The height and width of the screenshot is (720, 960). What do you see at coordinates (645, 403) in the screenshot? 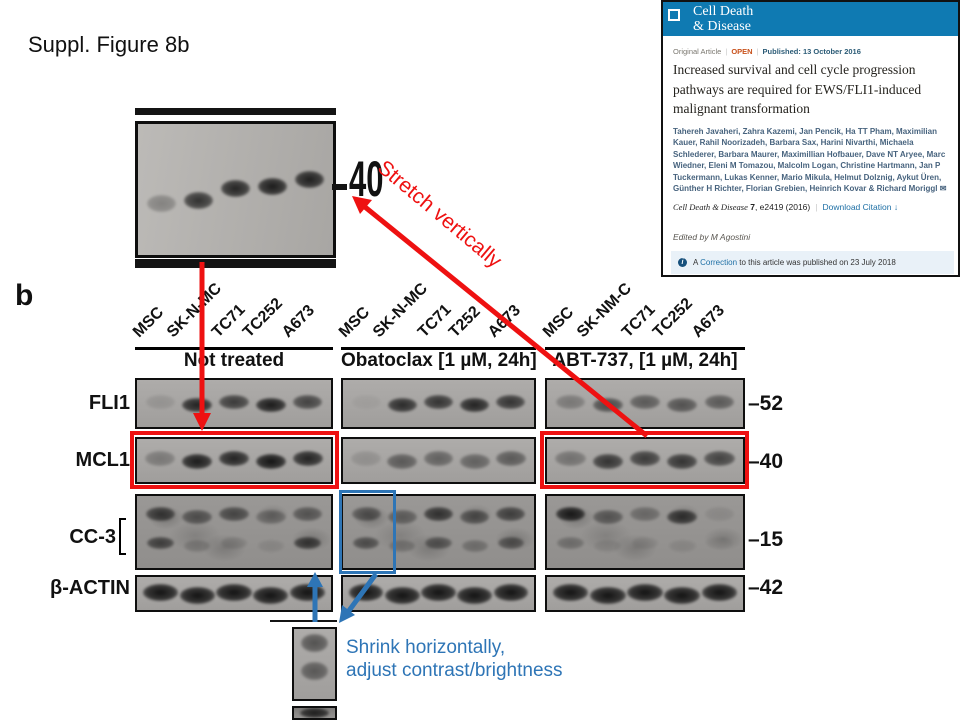
I see `blot-panel-fli1-abt737` at bounding box center [645, 403].